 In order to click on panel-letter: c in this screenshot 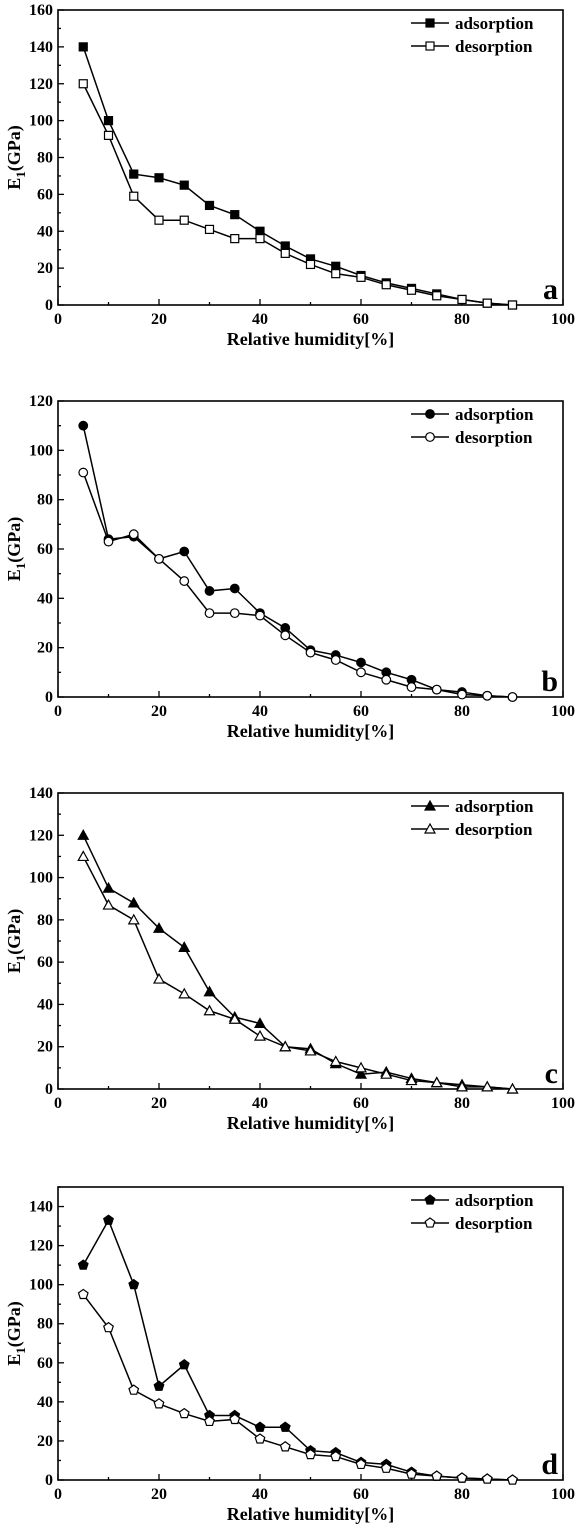, I will do `click(551, 1073)`.